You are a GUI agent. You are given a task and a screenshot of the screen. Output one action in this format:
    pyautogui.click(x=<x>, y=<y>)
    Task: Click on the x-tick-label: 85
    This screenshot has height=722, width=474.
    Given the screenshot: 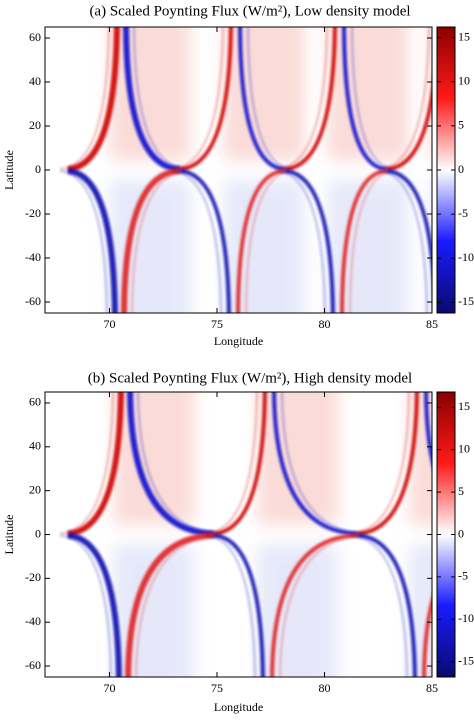 What is the action you would take?
    pyautogui.click(x=432, y=688)
    